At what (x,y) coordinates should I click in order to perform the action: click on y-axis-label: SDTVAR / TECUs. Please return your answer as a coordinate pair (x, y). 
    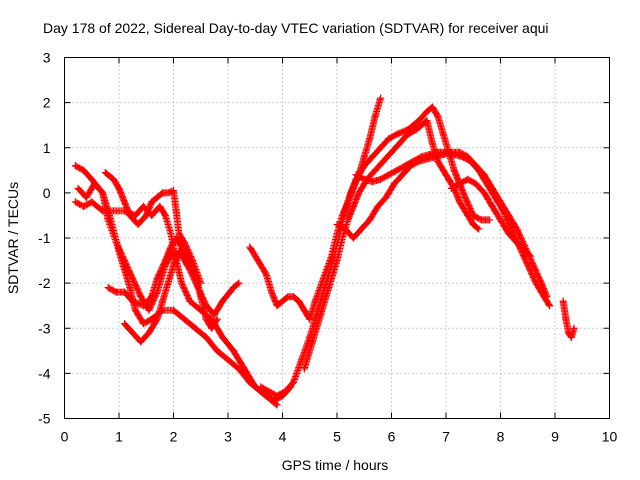
    Looking at the image, I should click on (13, 238).